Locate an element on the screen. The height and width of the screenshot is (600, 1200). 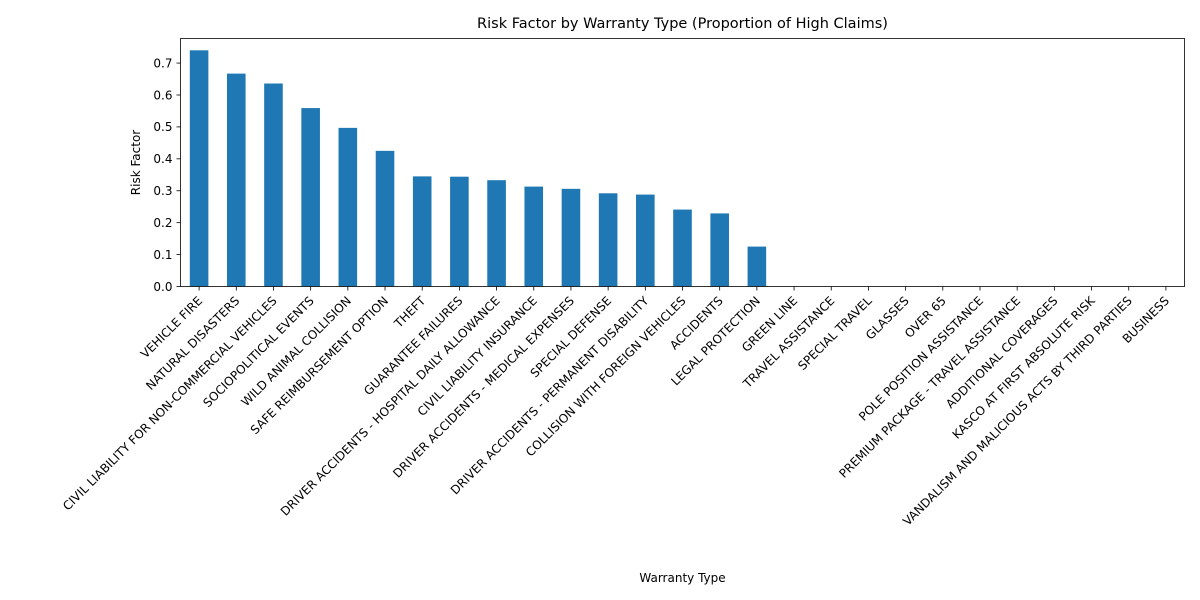
y-axis: 0.0 0.1 0.2 0.3 0.4 0.5 0.6 0.7 is located at coordinates (167, 175).